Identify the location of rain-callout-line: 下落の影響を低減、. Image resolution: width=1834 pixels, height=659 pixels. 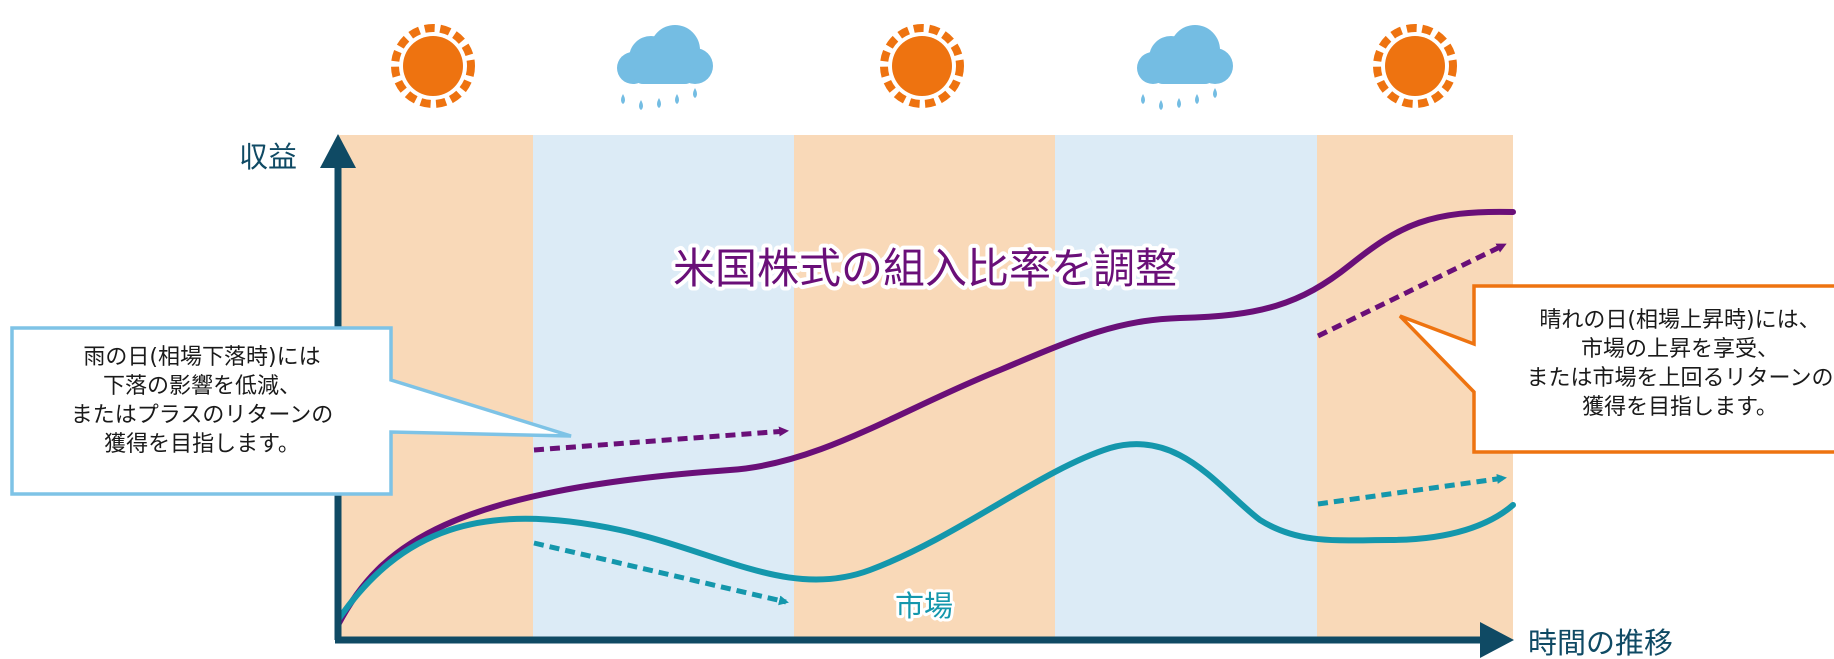
(201, 386).